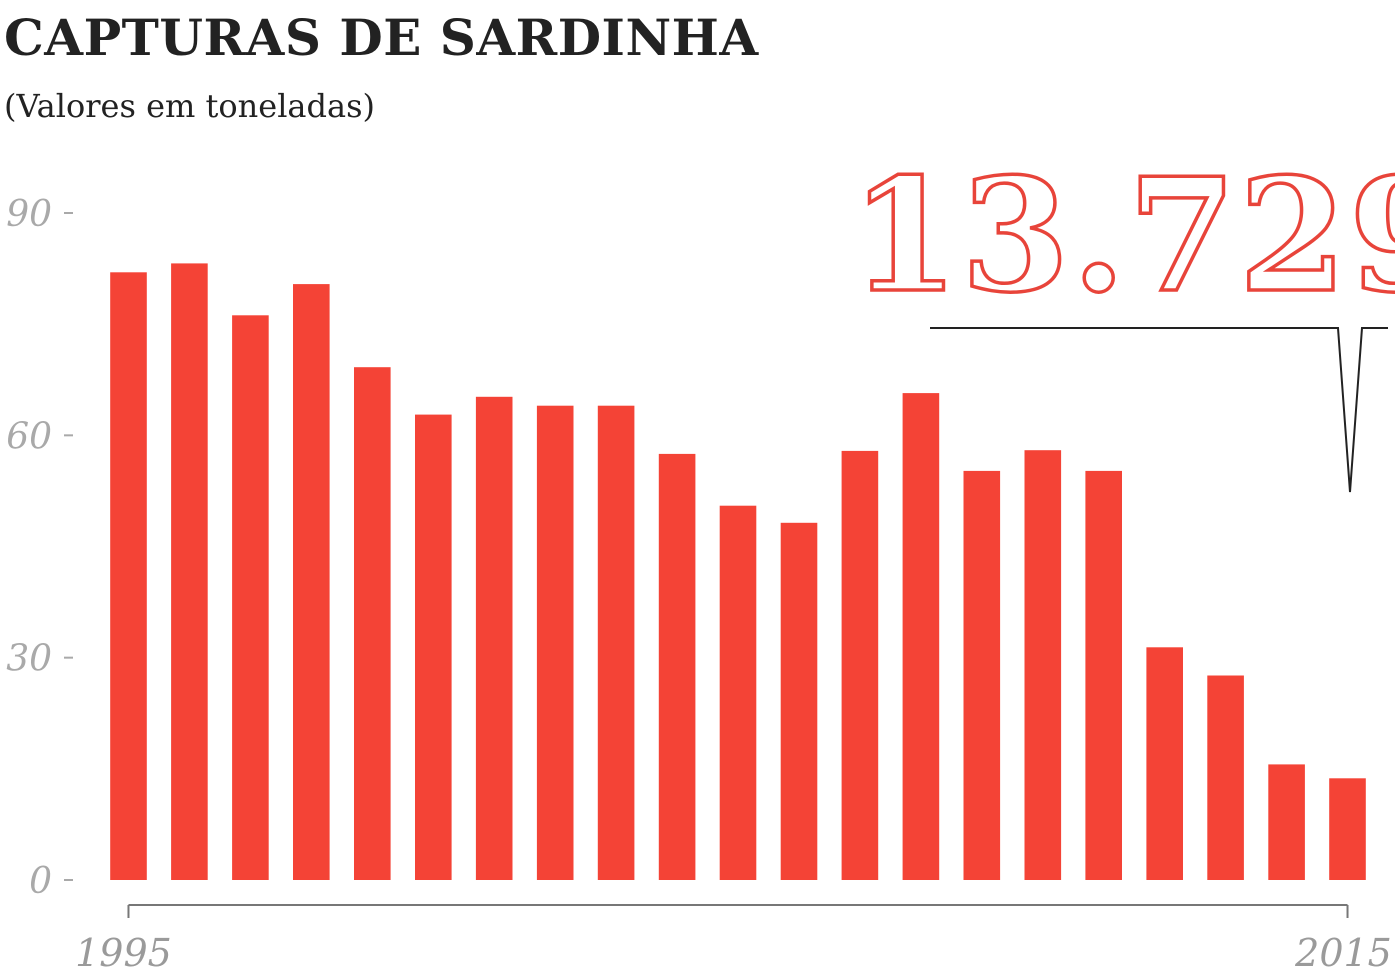 This screenshot has height=980, width=1395. What do you see at coordinates (1225, 777) in the screenshot?
I see `bar-2013` at bounding box center [1225, 777].